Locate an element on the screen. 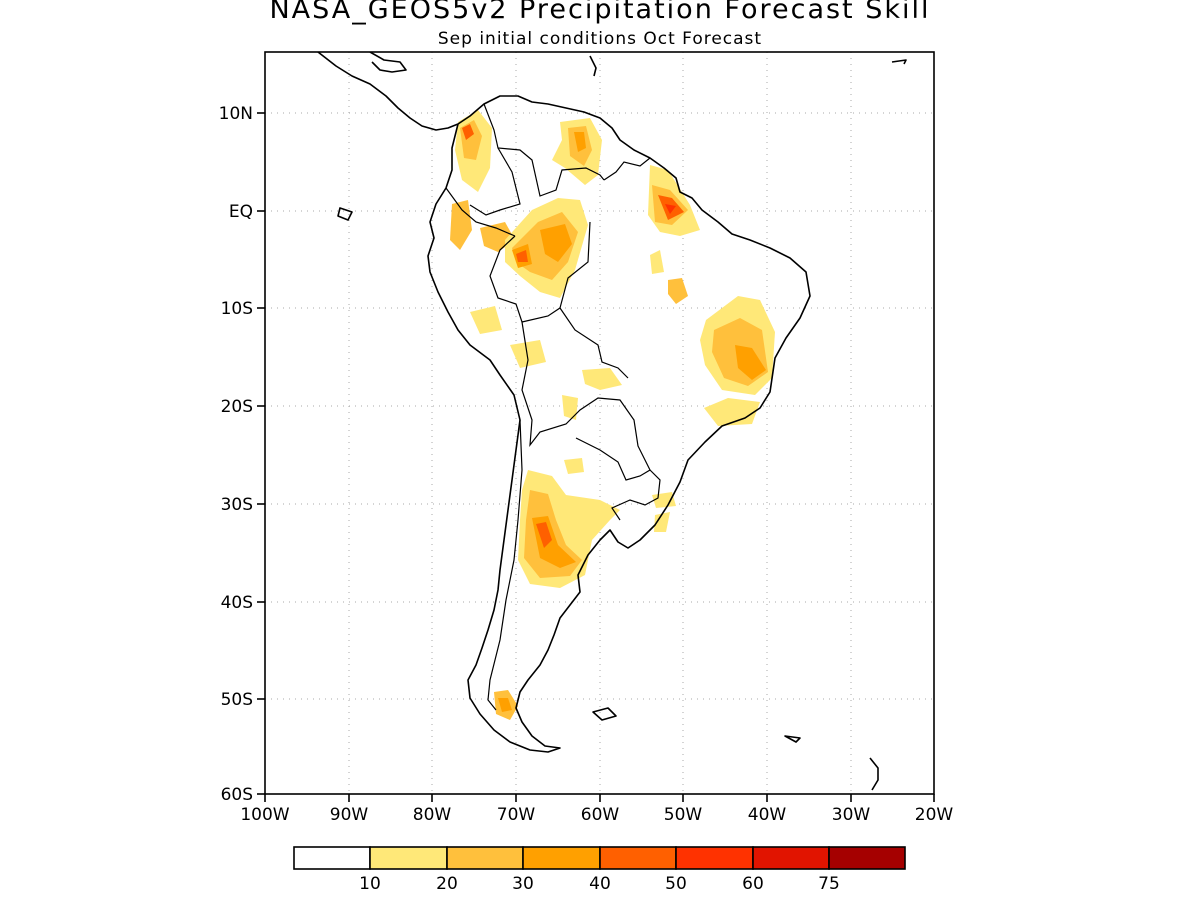  colorbar-label: 75 is located at coordinates (829, 884).